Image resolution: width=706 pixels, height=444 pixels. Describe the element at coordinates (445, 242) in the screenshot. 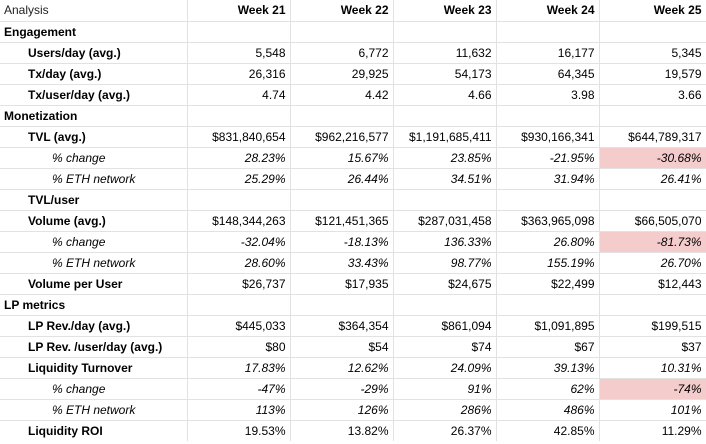

I see `table-cell: 136.33%` at that location.